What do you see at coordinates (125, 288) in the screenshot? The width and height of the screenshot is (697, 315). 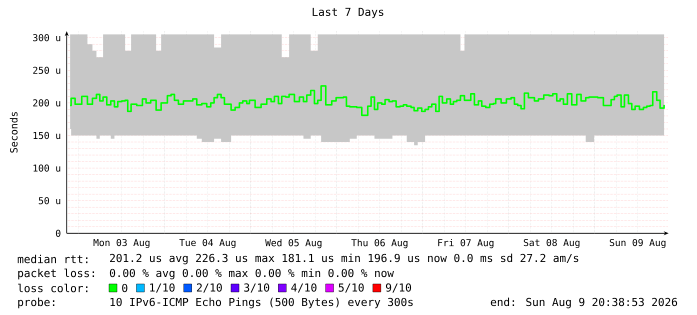 I see `legend-label: 0` at bounding box center [125, 288].